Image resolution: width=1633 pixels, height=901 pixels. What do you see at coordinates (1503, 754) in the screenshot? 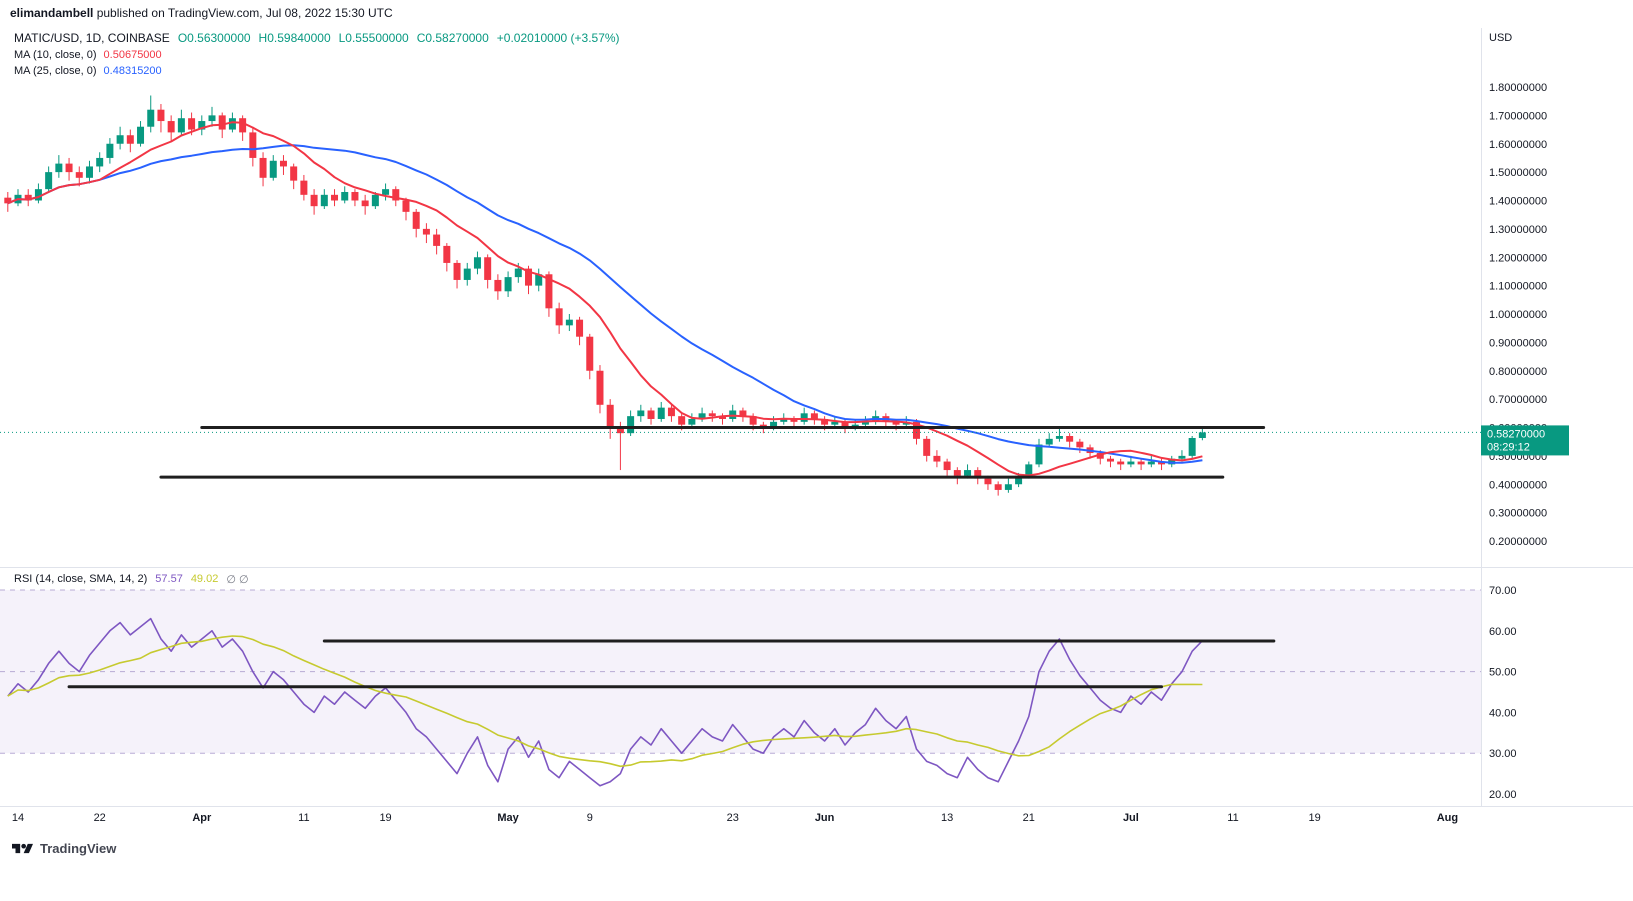
I see `axis-label: 30.00` at bounding box center [1503, 754].